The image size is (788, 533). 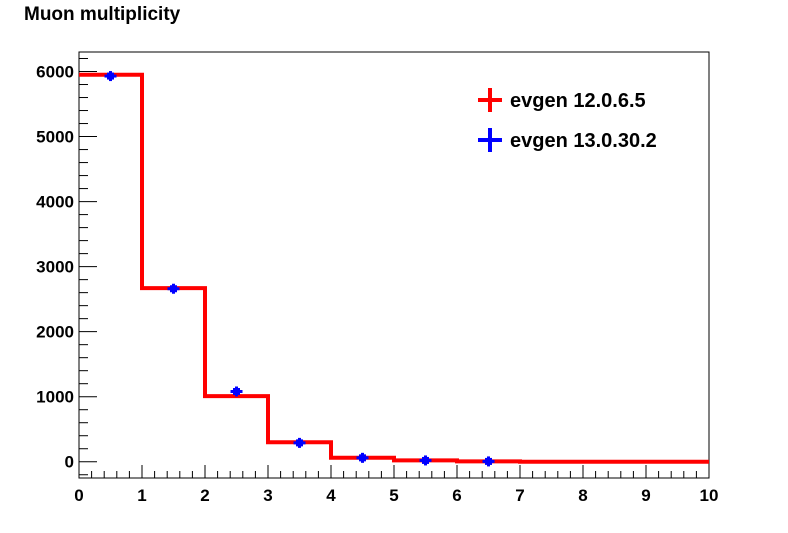 What do you see at coordinates (567, 120) in the screenshot?
I see `legend: evgen 12.0.6.5 evgen 13.0.30.2` at bounding box center [567, 120].